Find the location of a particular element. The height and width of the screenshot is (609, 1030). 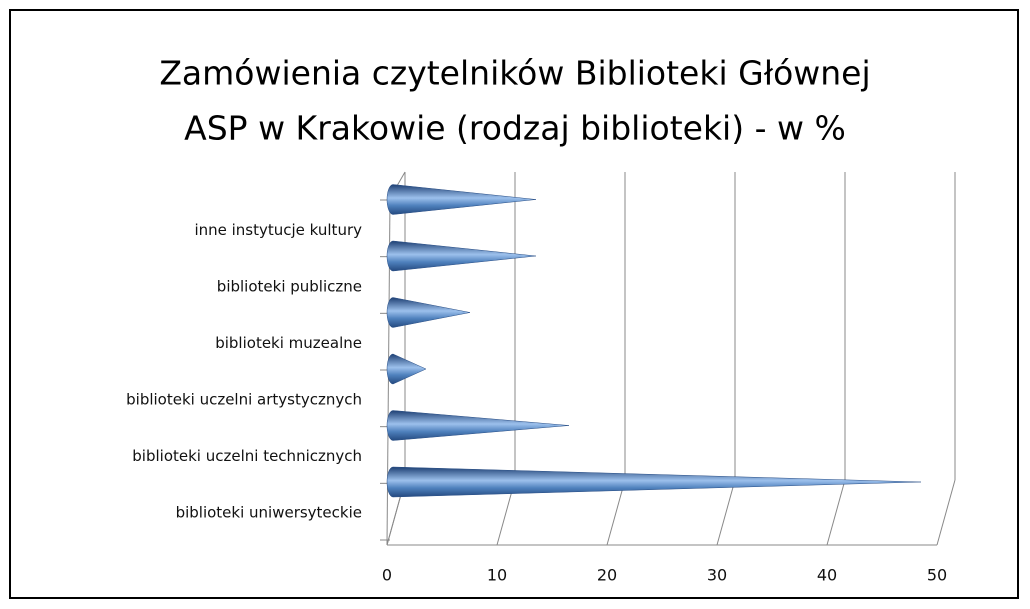

y-tick-label: biblioteki publiczne is located at coordinates (289, 287).